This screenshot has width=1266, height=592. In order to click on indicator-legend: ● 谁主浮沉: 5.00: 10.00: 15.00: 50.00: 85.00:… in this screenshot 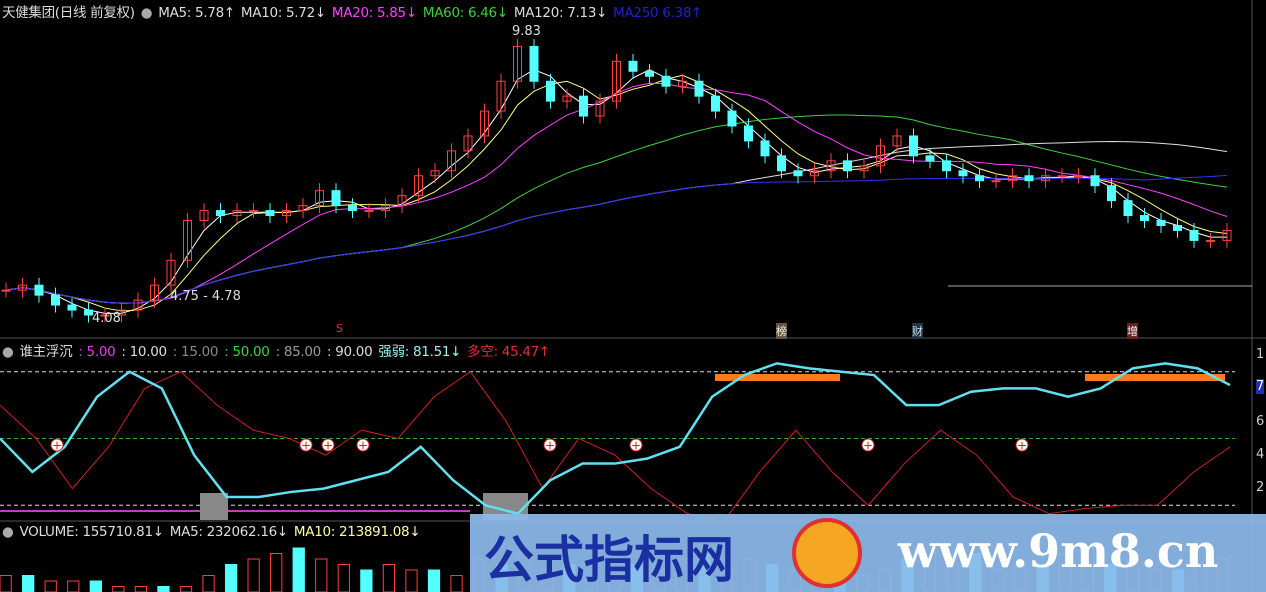, I will do `click(279, 350)`.